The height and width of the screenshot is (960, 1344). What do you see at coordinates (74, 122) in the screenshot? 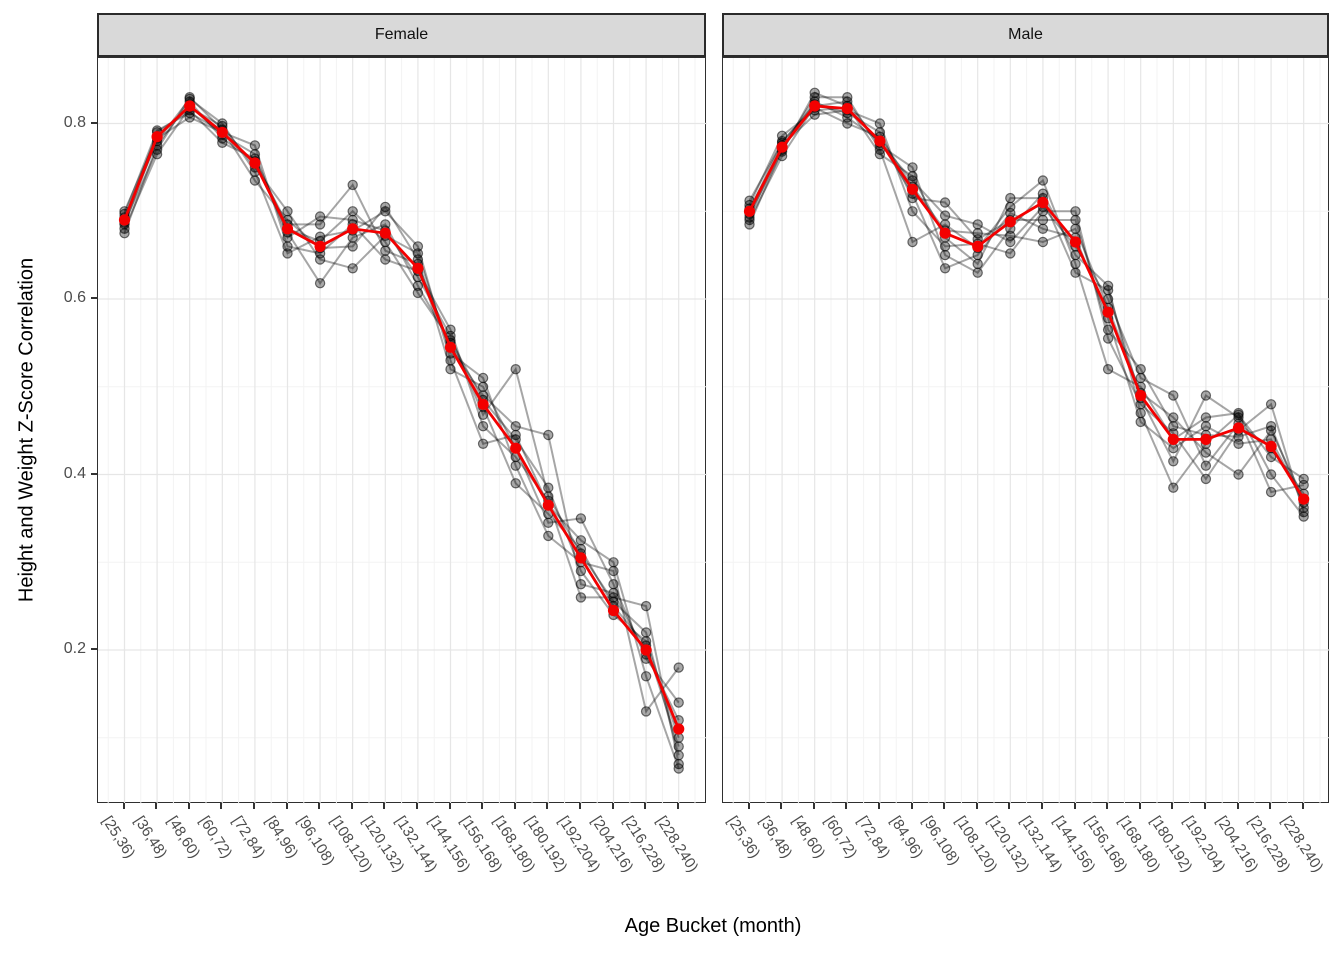
I see `y-tick-label: 0.8` at bounding box center [74, 122].